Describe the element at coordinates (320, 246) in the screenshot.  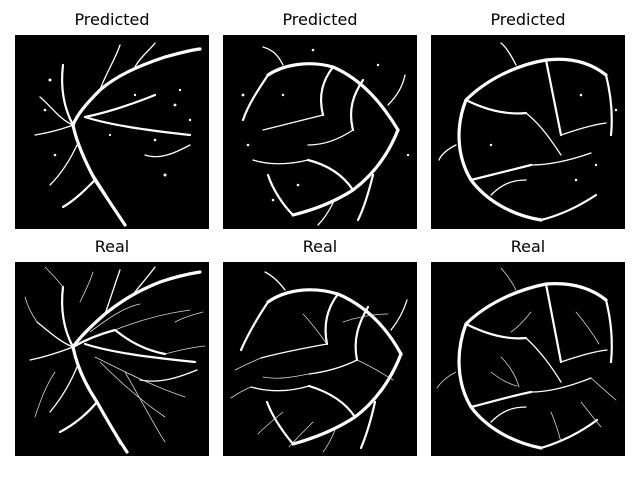
I see `panel-title-real-2: Real` at that location.